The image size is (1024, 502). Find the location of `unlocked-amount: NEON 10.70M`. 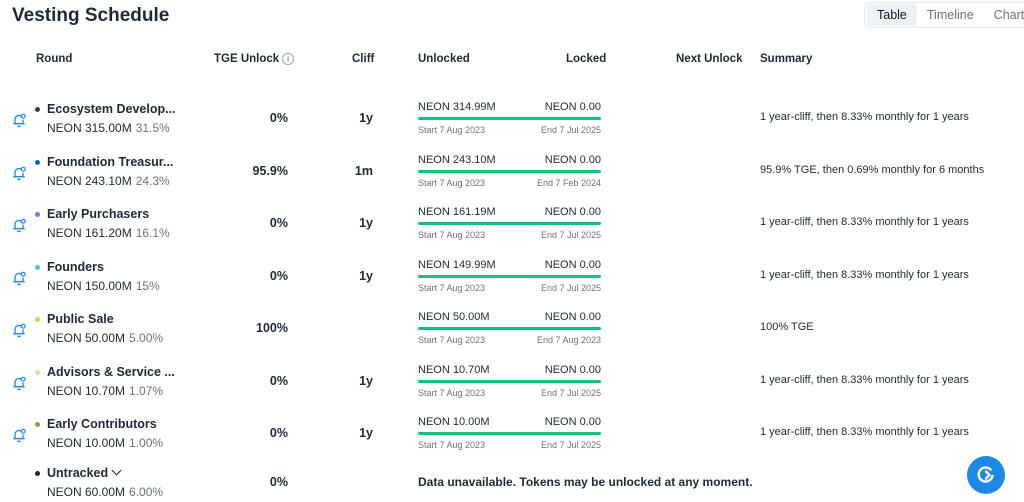

unlocked-amount: NEON 10.70M is located at coordinates (454, 369).